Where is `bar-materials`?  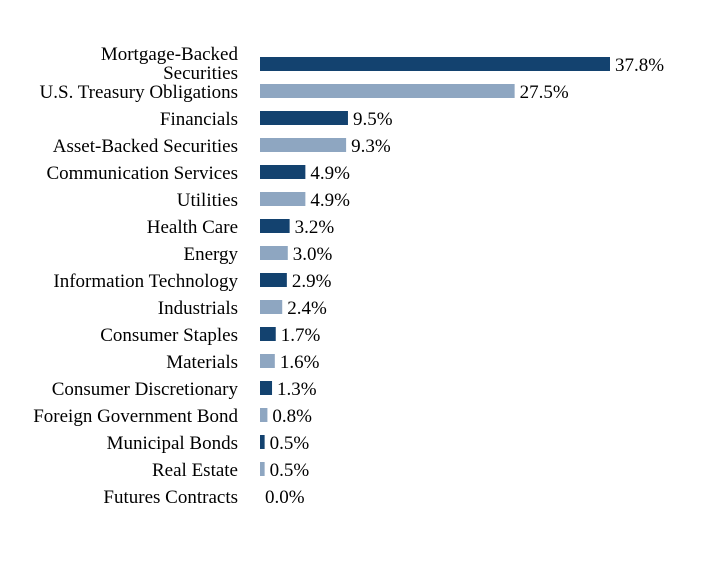
bar-materials is located at coordinates (267, 361).